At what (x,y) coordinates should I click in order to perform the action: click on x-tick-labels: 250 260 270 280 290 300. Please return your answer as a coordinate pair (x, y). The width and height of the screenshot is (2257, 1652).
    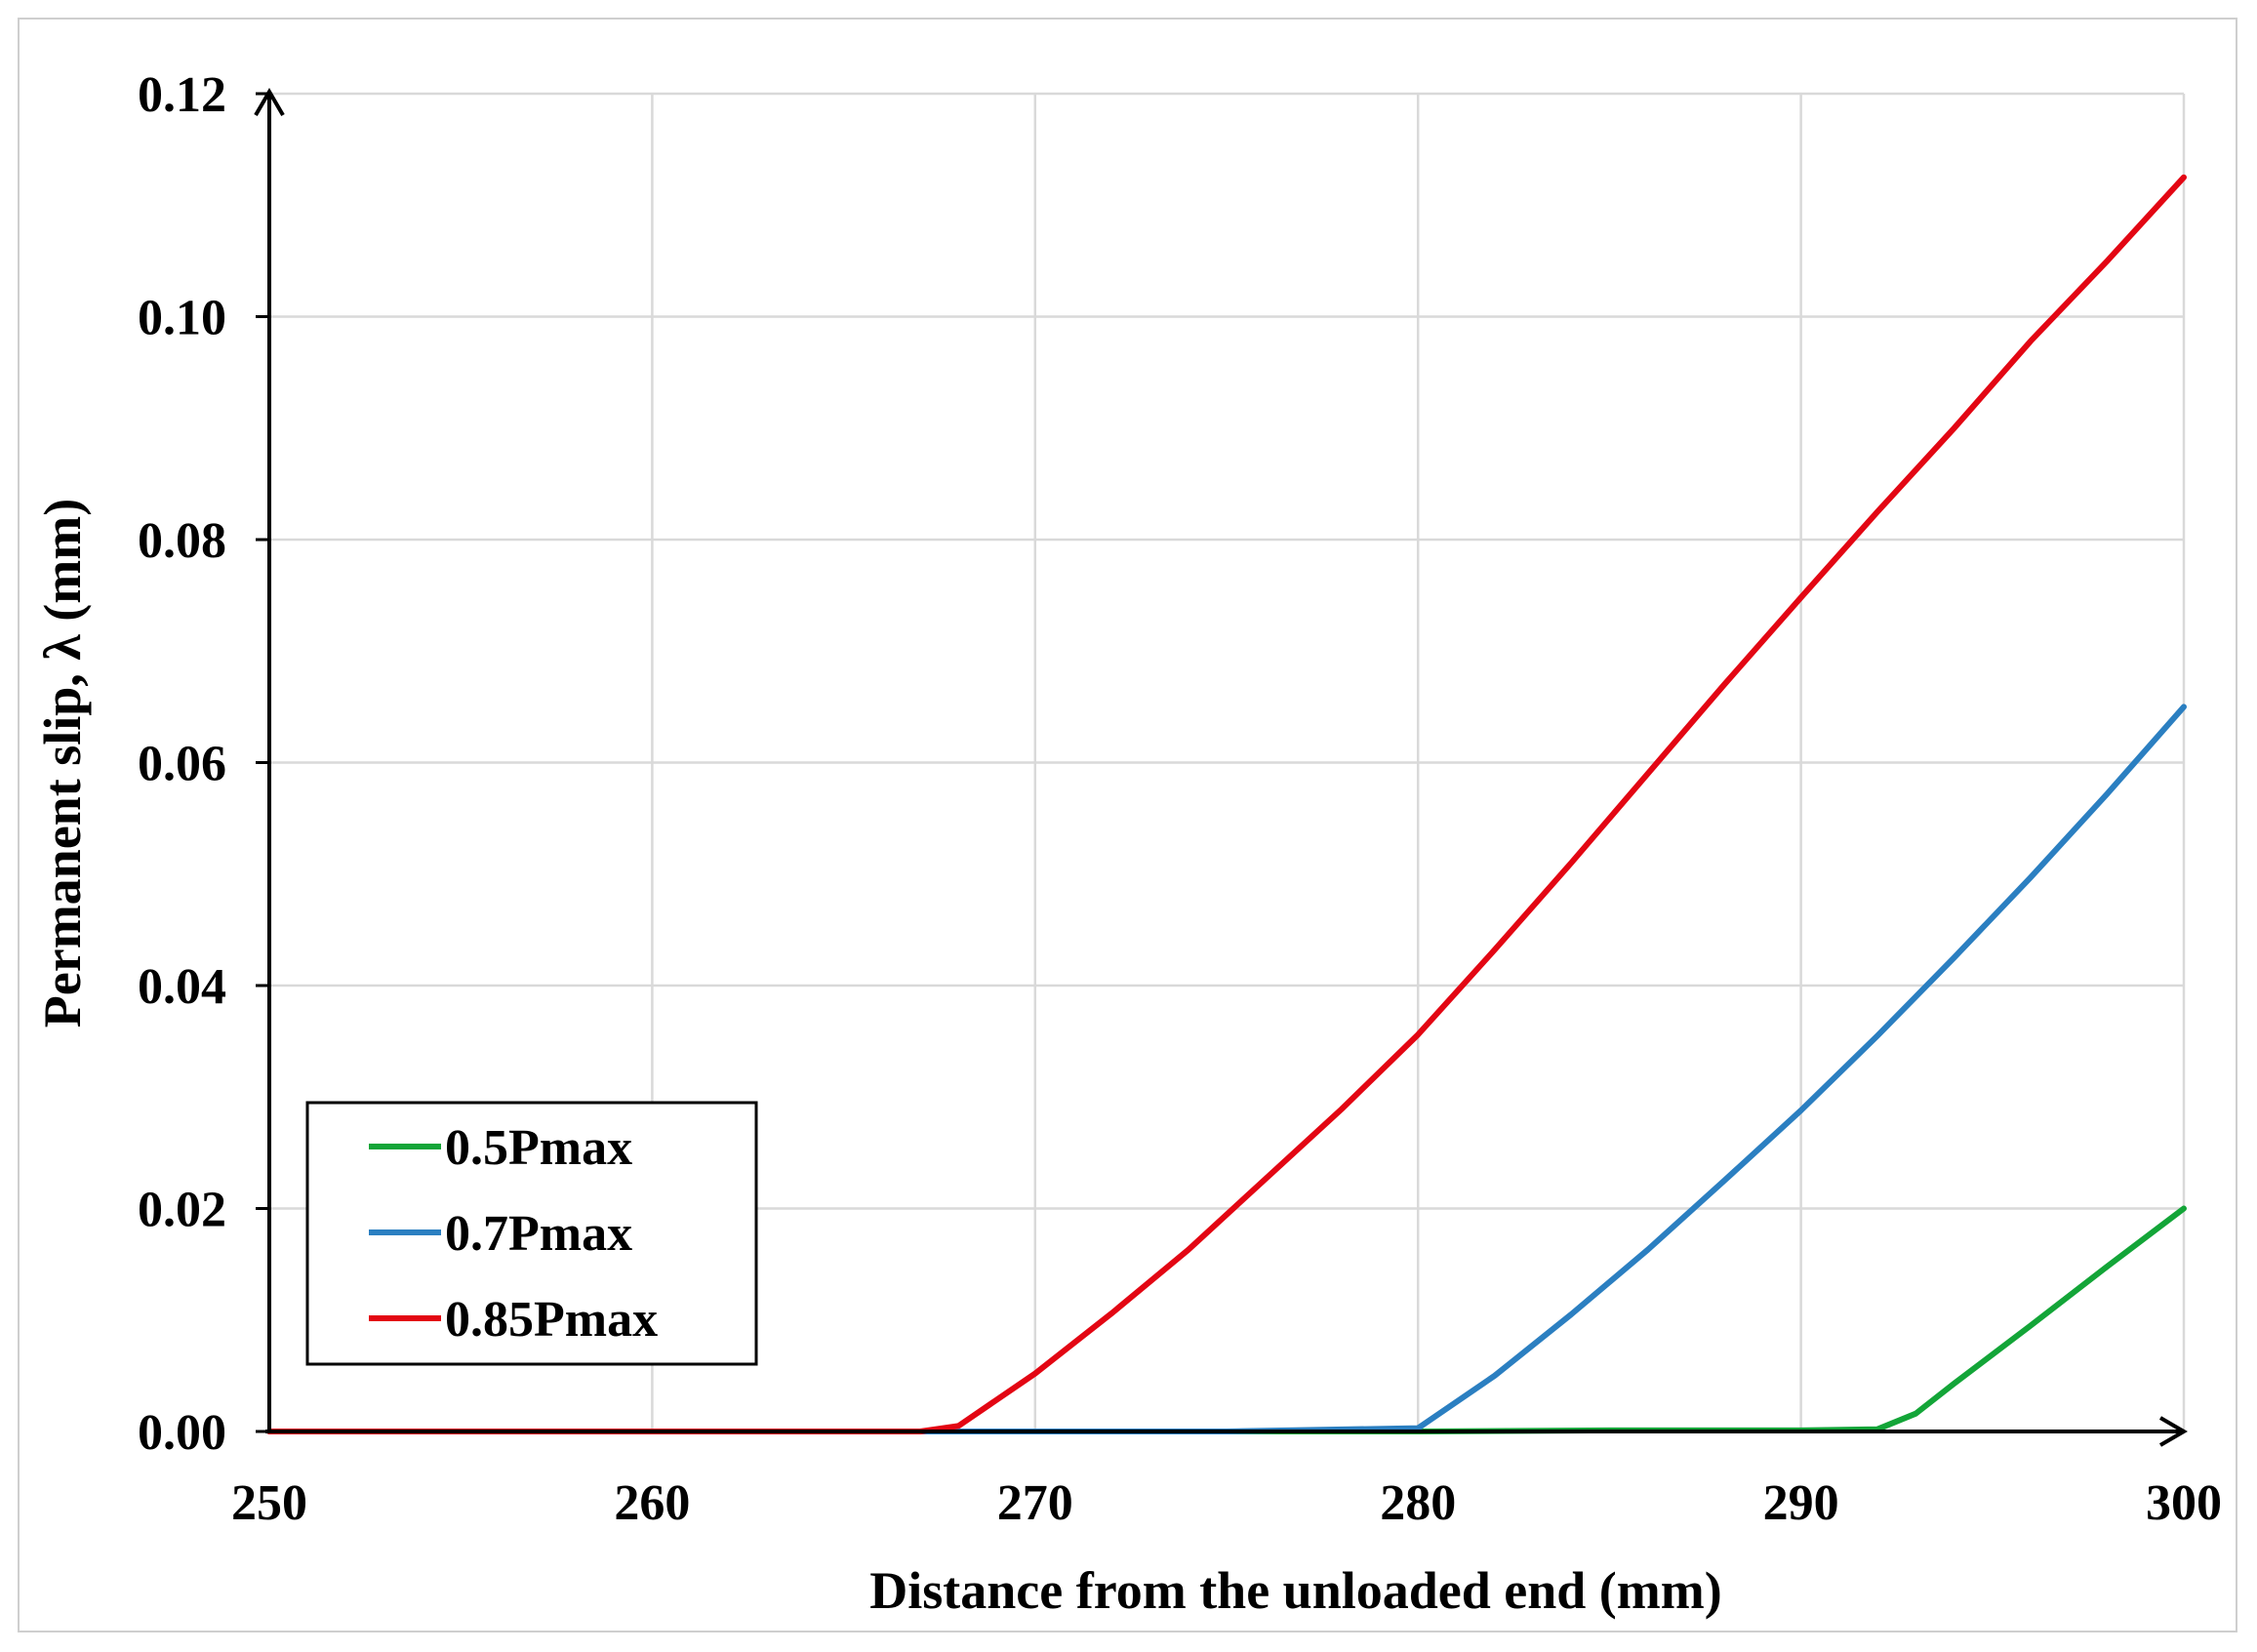
    Looking at the image, I should click on (1226, 1503).